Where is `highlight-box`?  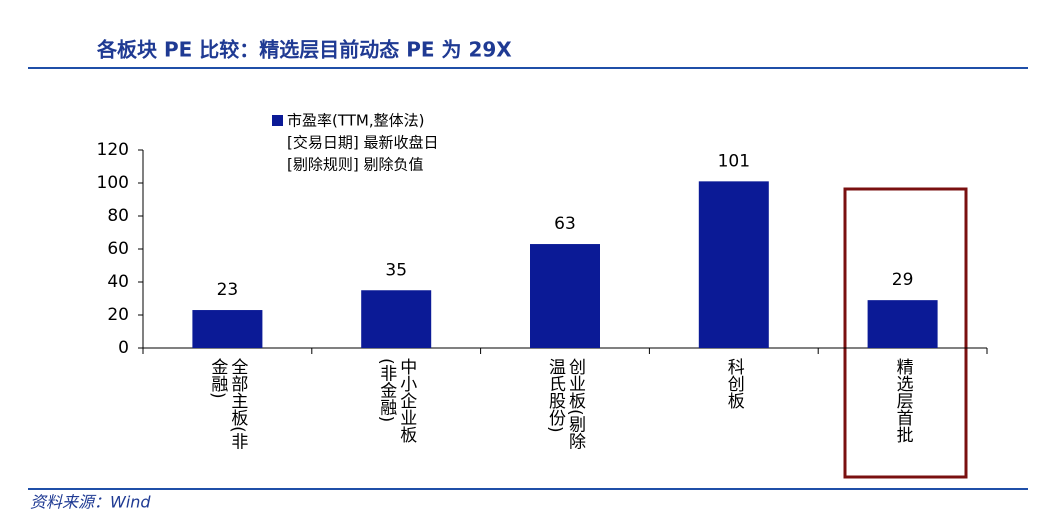 highlight-box is located at coordinates (905, 333).